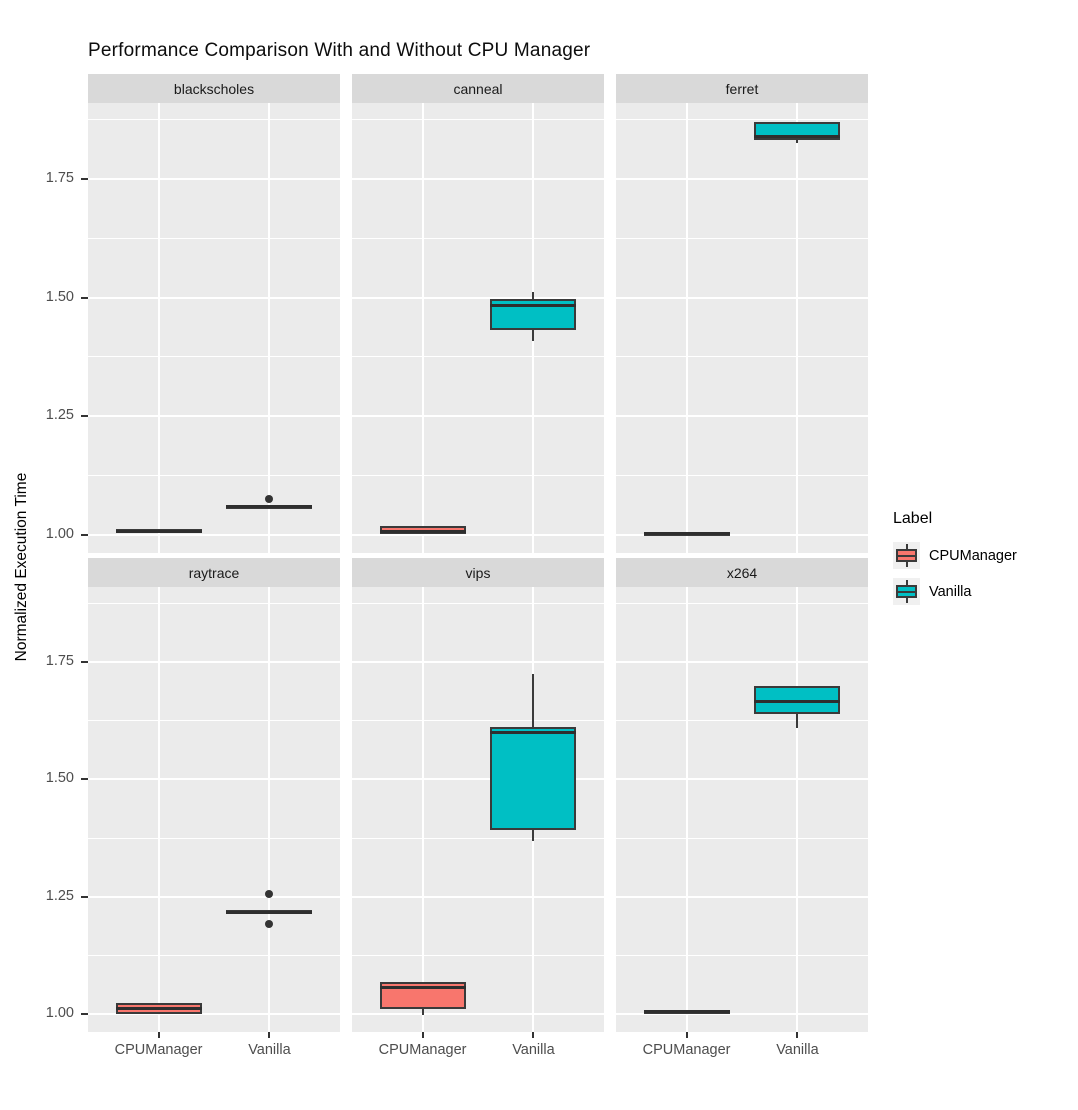 This screenshot has height=1110, width=1078. I want to click on legend-entry-cpumanager: CPUManager, so click(983, 555).